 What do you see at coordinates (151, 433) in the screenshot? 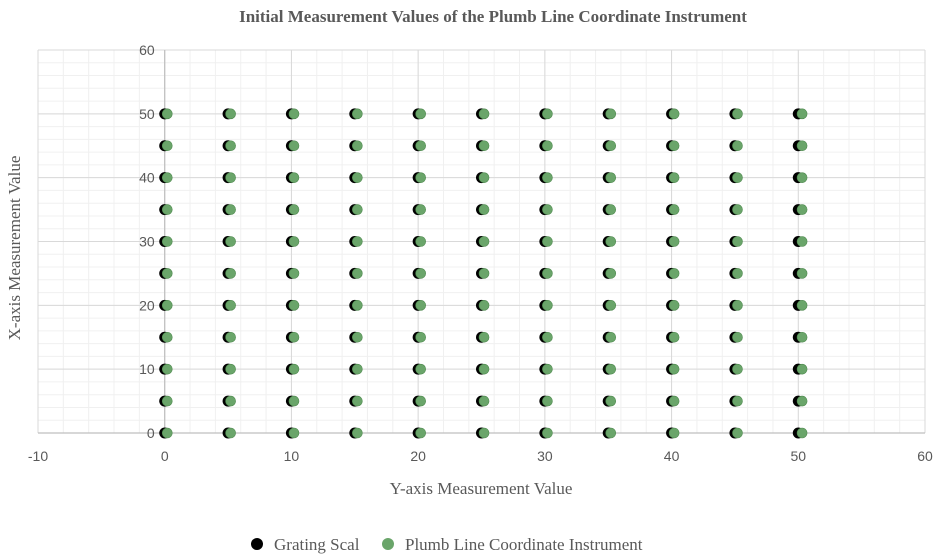
I see `y-tick-label: 0` at bounding box center [151, 433].